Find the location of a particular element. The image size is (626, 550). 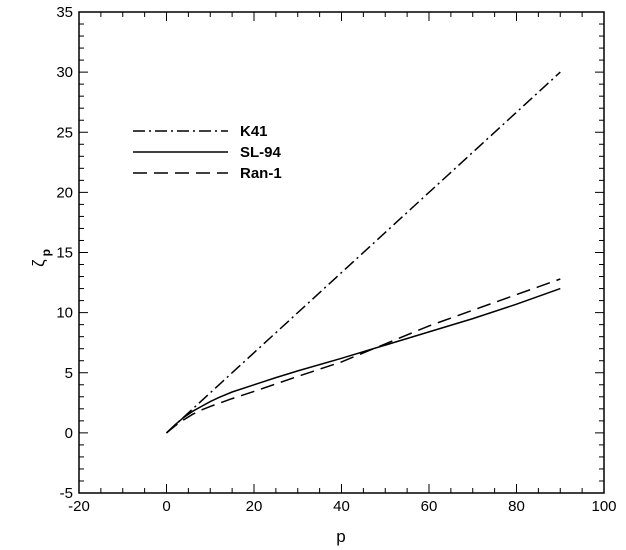

y-axis-title-main: ζ is located at coordinates (38, 263).